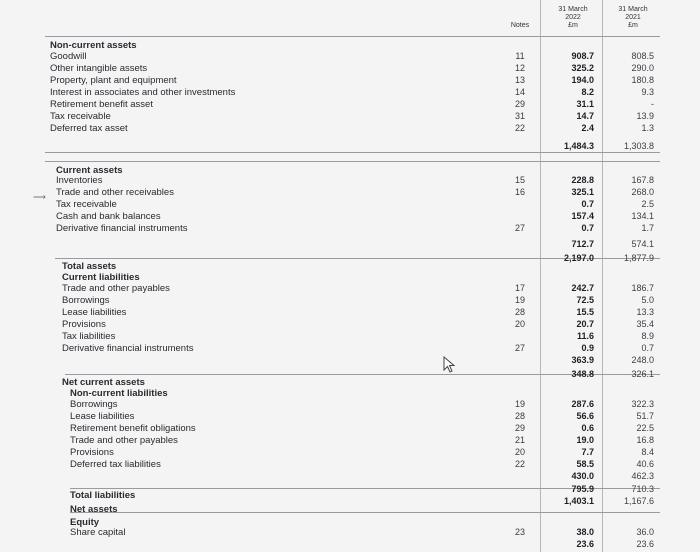 The height and width of the screenshot is (552, 700). What do you see at coordinates (642, 476) in the screenshot?
I see `value-2021: 462.3` at bounding box center [642, 476].